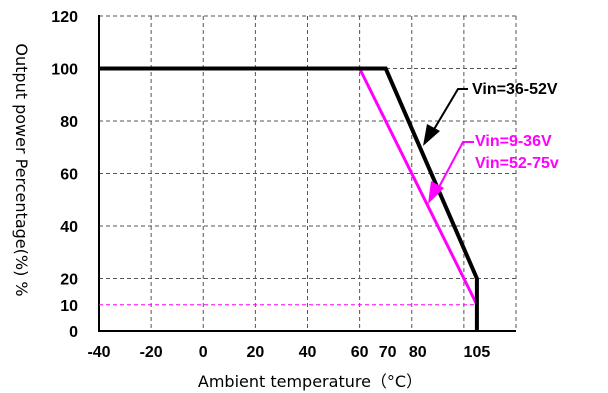  I want to click on x-tick-label: 70, so click(388, 352).